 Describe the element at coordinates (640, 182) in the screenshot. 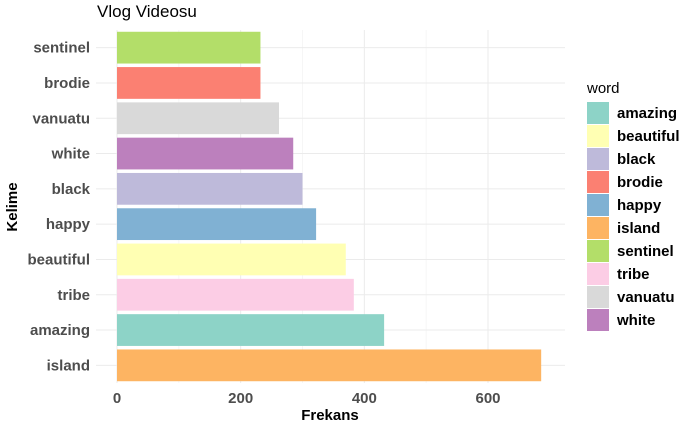

I see `legend-label: brodie` at that location.